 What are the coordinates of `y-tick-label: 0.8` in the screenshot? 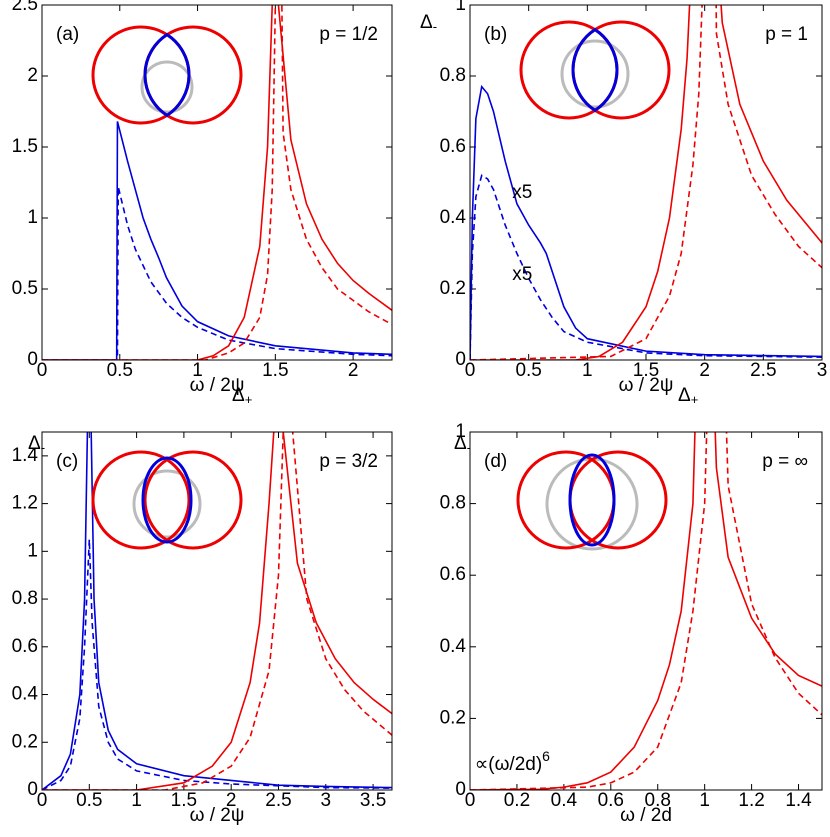 It's located at (25, 598).